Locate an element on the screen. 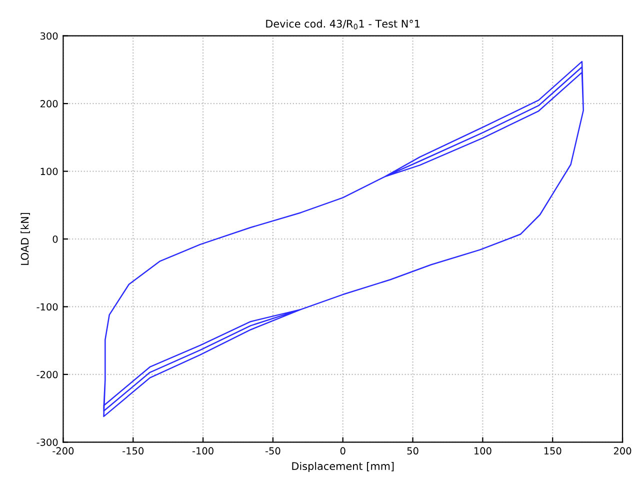 The width and height of the screenshot is (632, 478). x-tick-label: -150 is located at coordinates (133, 451).